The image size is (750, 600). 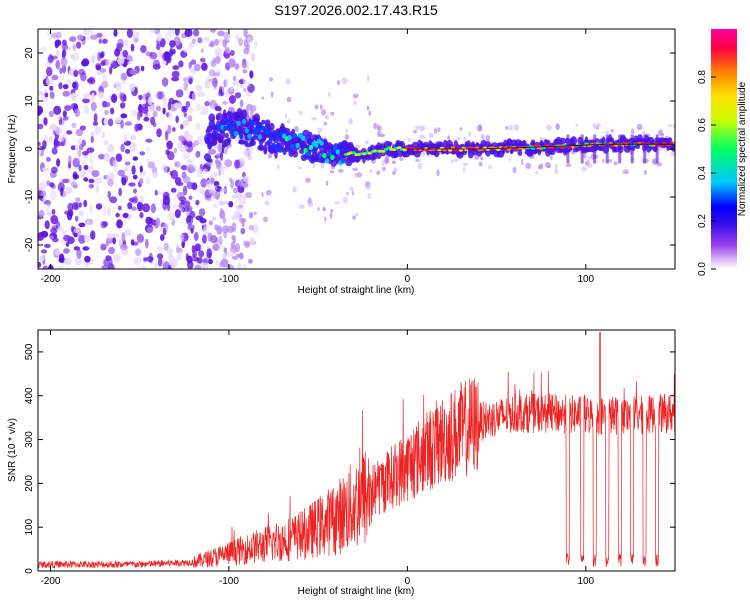 I want to click on spectrogram-y-tick-label: -20, so click(x=29, y=244).